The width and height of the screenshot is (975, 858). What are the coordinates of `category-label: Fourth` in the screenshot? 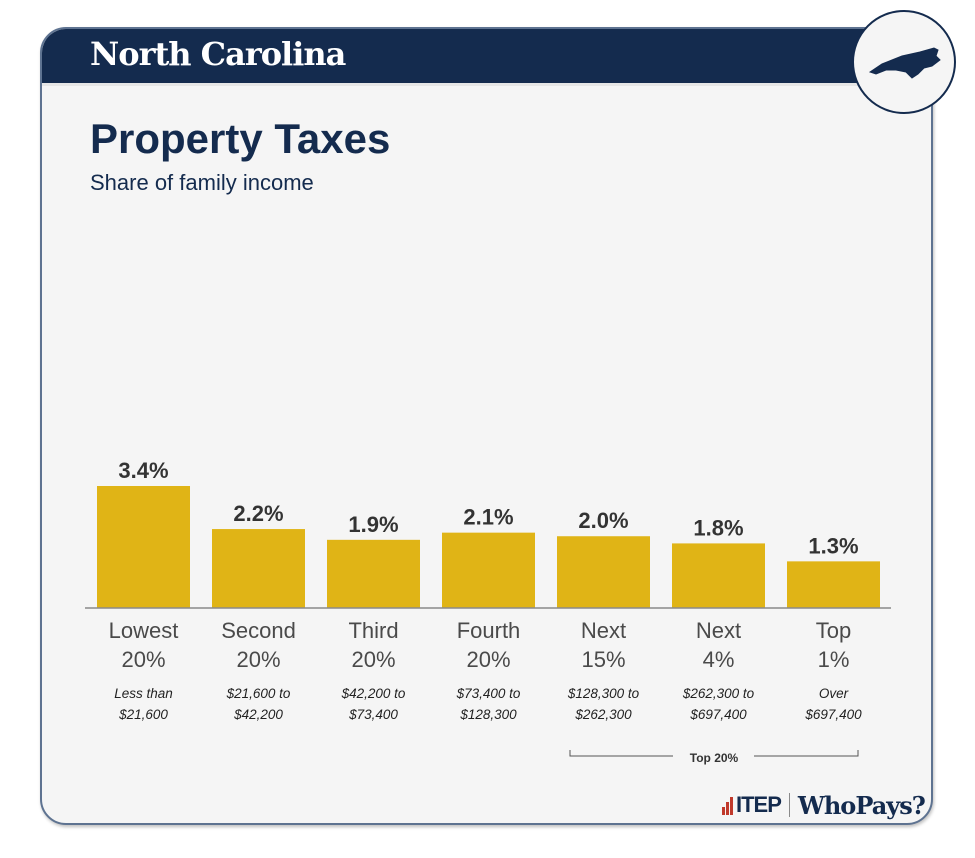 It's located at (489, 630).